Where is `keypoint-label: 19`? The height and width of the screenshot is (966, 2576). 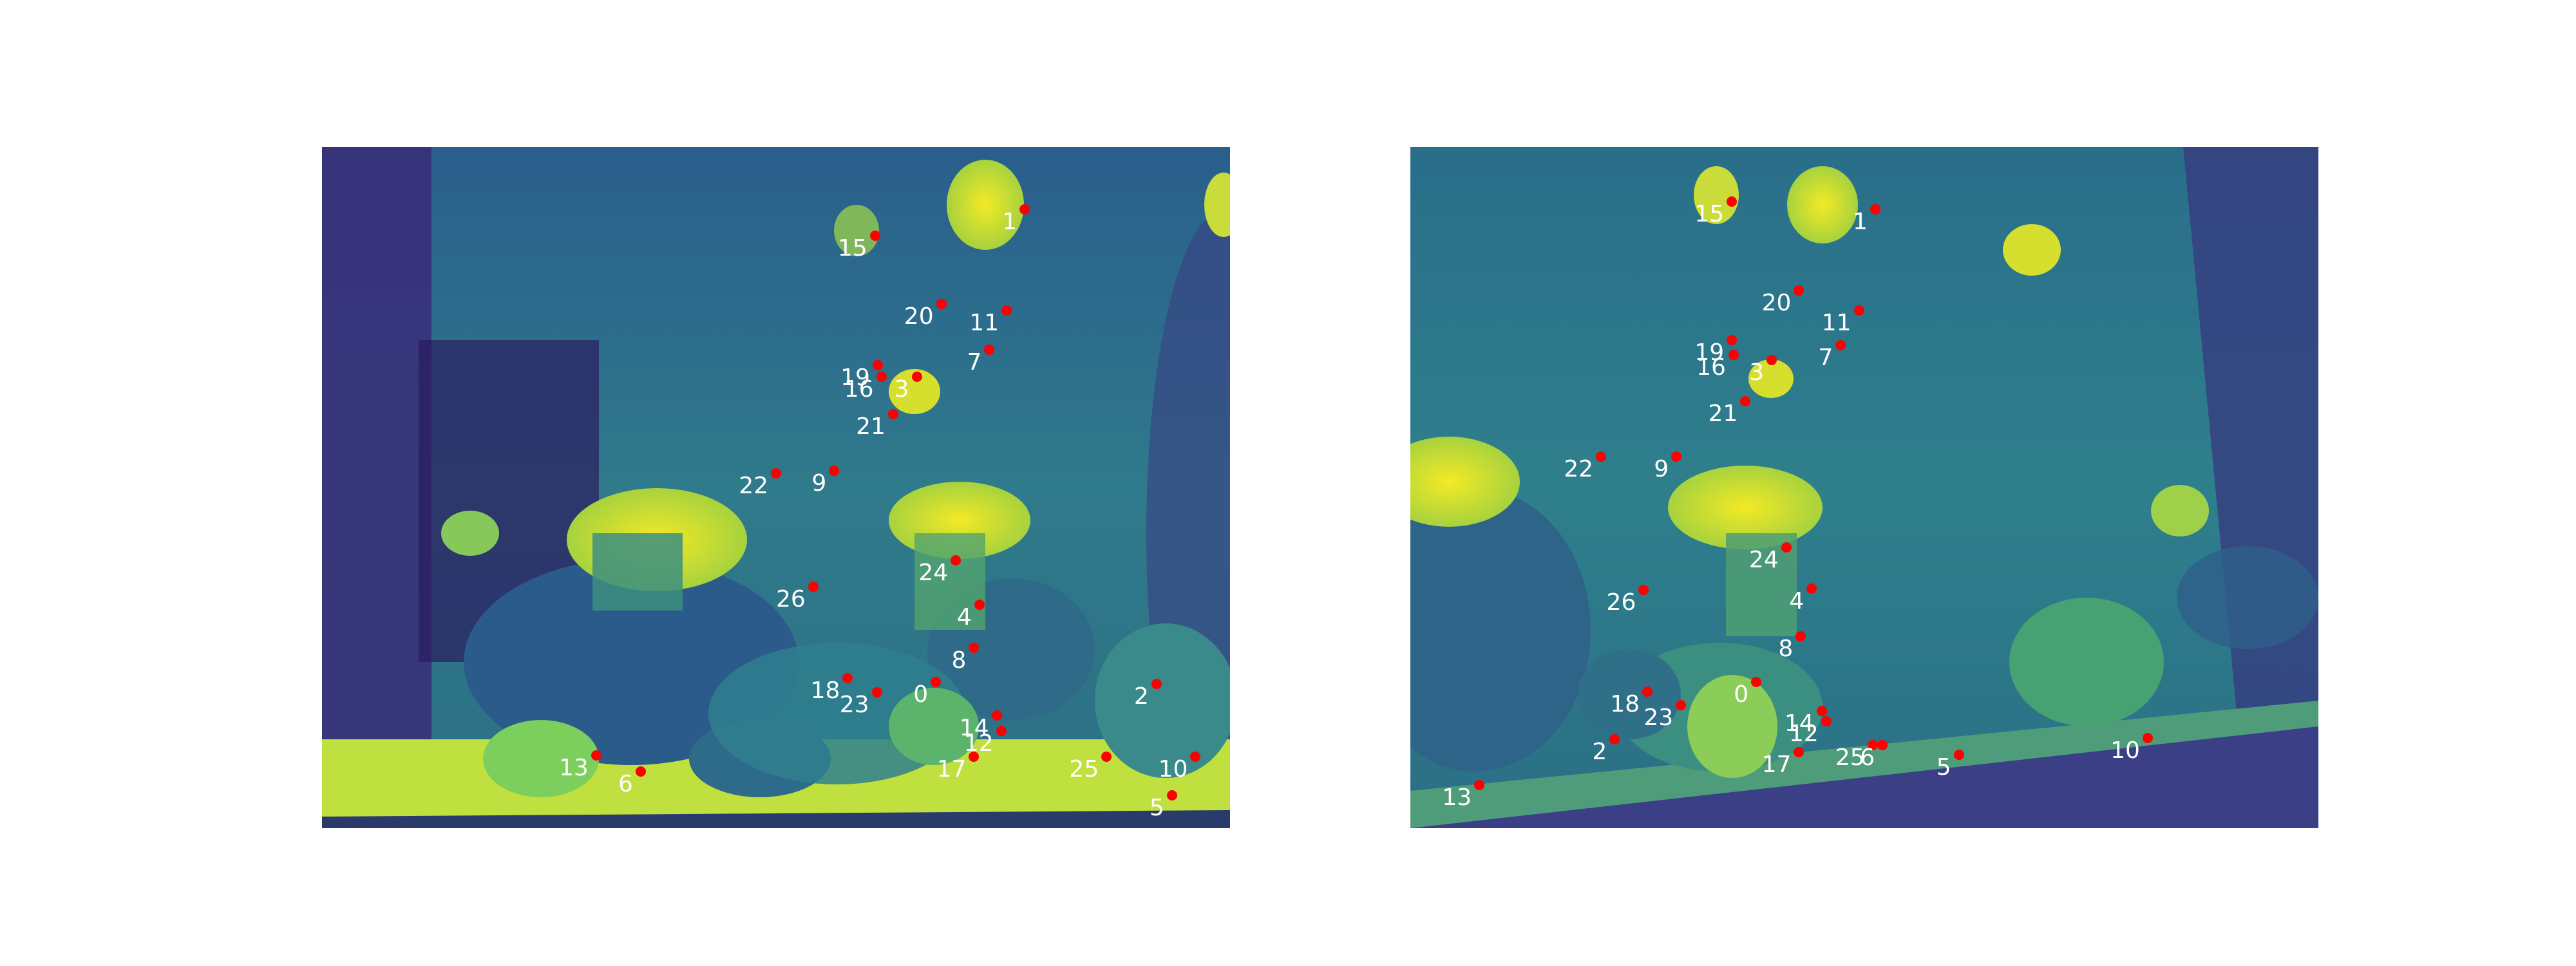
keypoint-label: 19 is located at coordinates (1709, 352).